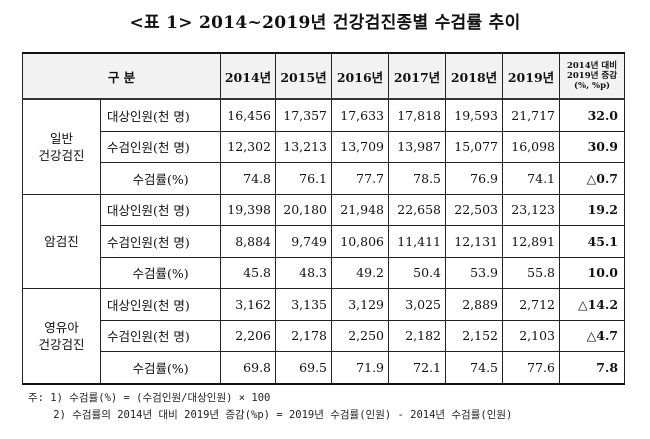 The width and height of the screenshot is (650, 439). What do you see at coordinates (592, 304) in the screenshot?
I see `change-cell: △14.2` at bounding box center [592, 304].